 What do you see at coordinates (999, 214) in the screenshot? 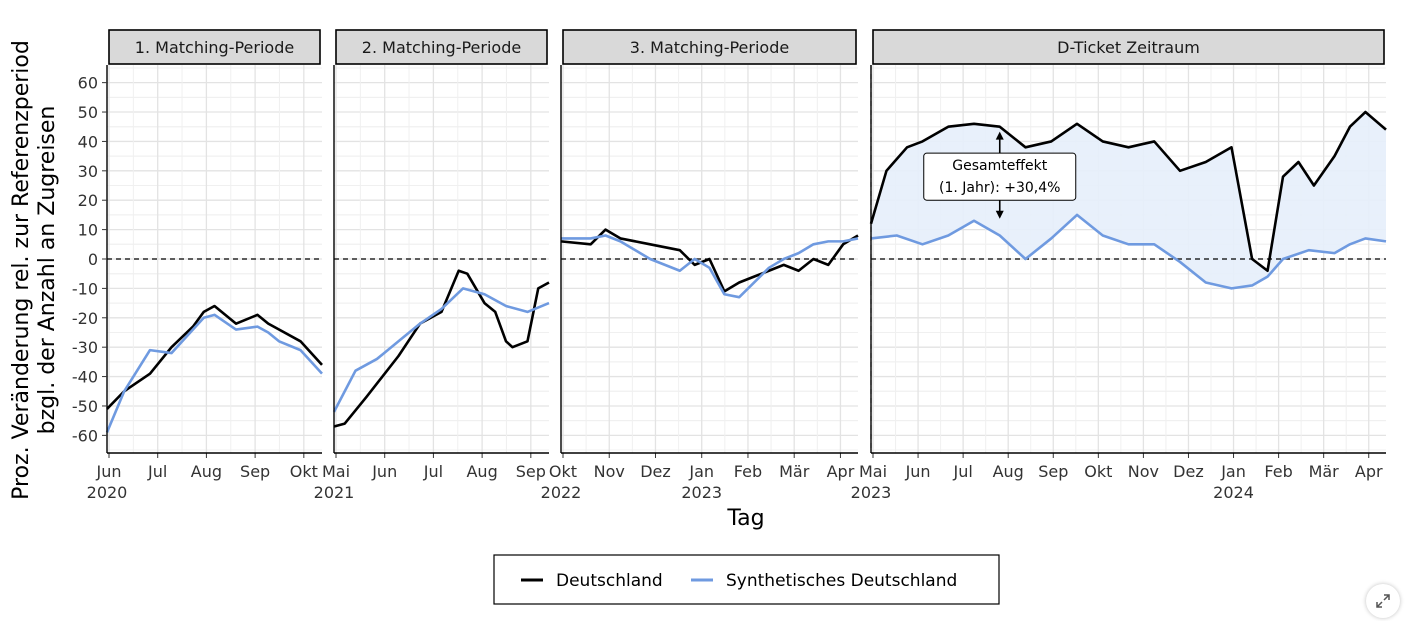
I see `annotation-arrowhead-down` at bounding box center [999, 214].